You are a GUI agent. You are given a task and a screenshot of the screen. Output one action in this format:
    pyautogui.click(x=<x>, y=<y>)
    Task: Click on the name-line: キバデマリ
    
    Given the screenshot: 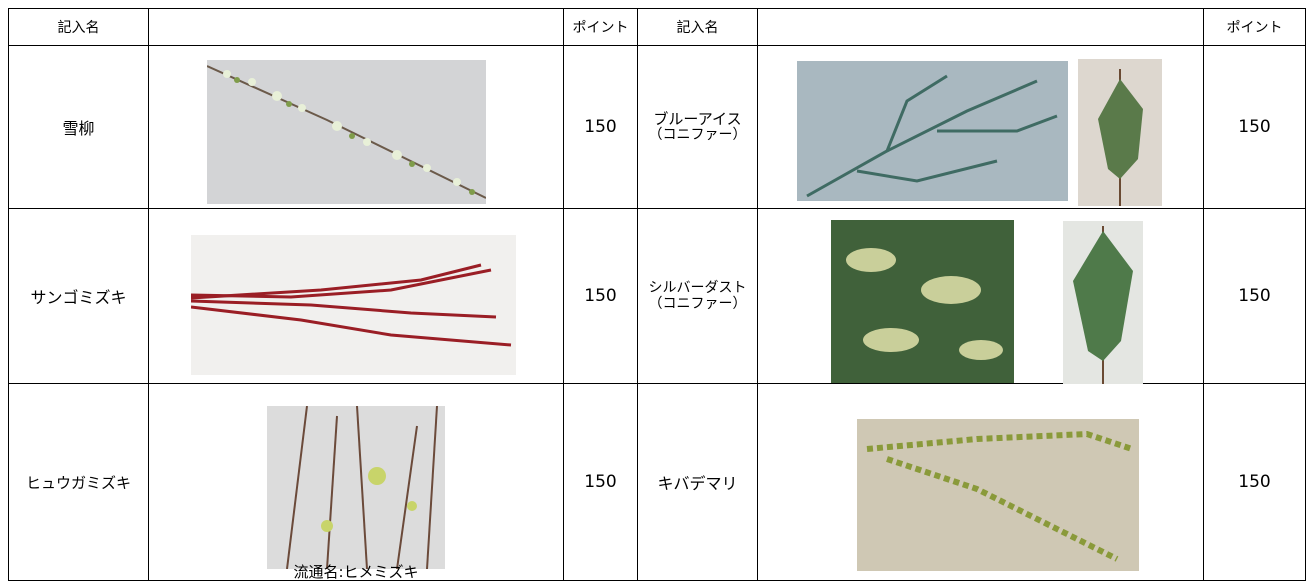 What is the action you would take?
    pyautogui.click(x=697, y=483)
    